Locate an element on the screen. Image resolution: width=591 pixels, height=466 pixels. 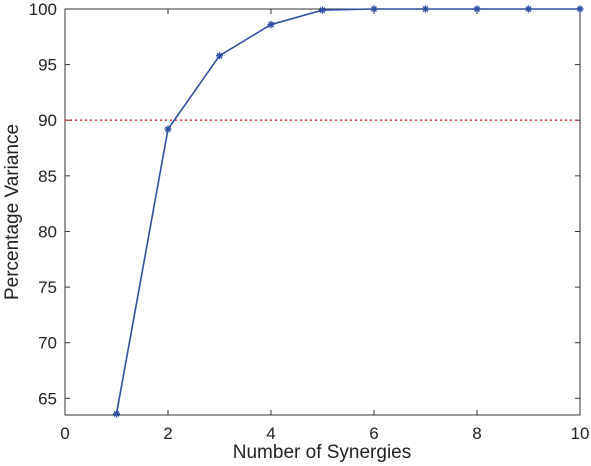
x-tick-label-3: 6 is located at coordinates (373, 433).